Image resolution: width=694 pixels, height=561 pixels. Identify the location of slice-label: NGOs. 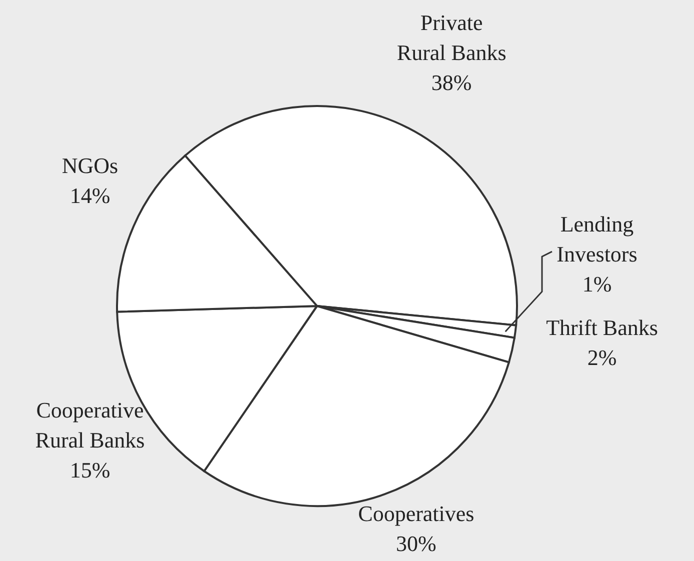
(90, 165).